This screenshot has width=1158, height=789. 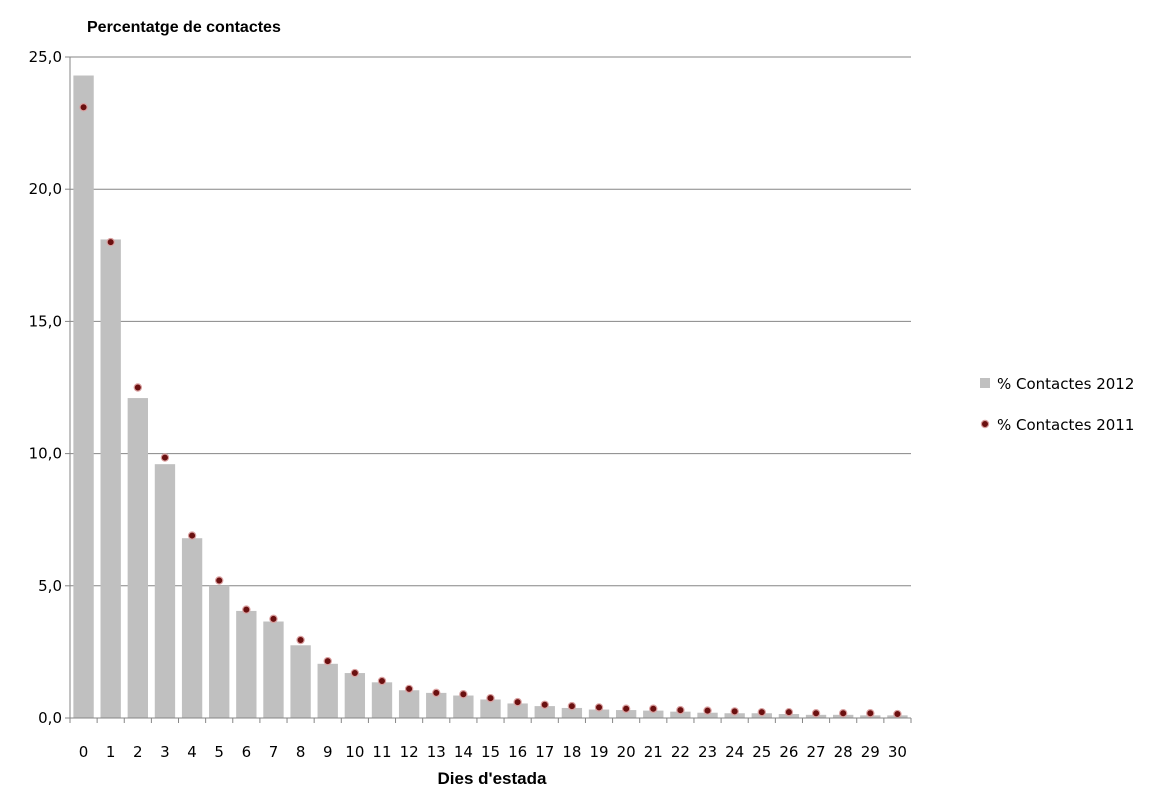 What do you see at coordinates (816, 752) in the screenshot?
I see `x-tick-label: 27` at bounding box center [816, 752].